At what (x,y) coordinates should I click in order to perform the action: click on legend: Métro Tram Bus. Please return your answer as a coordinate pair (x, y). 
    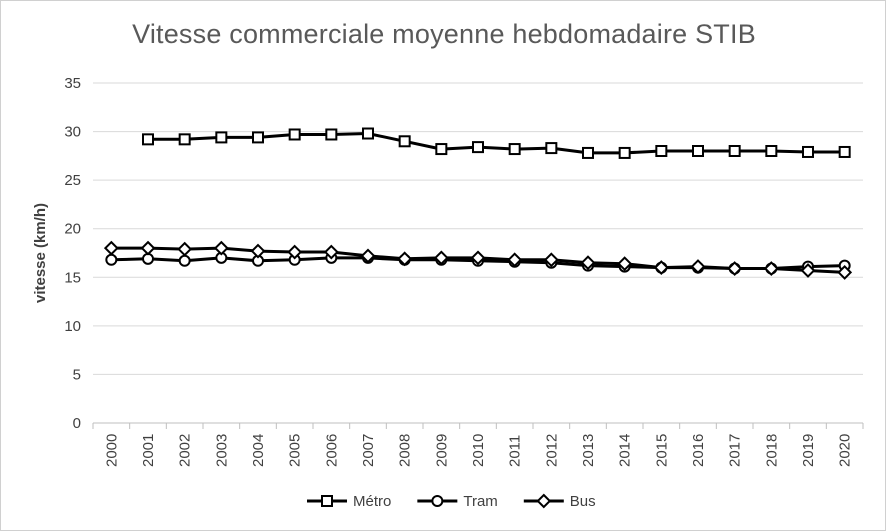
    Looking at the image, I should click on (451, 501).